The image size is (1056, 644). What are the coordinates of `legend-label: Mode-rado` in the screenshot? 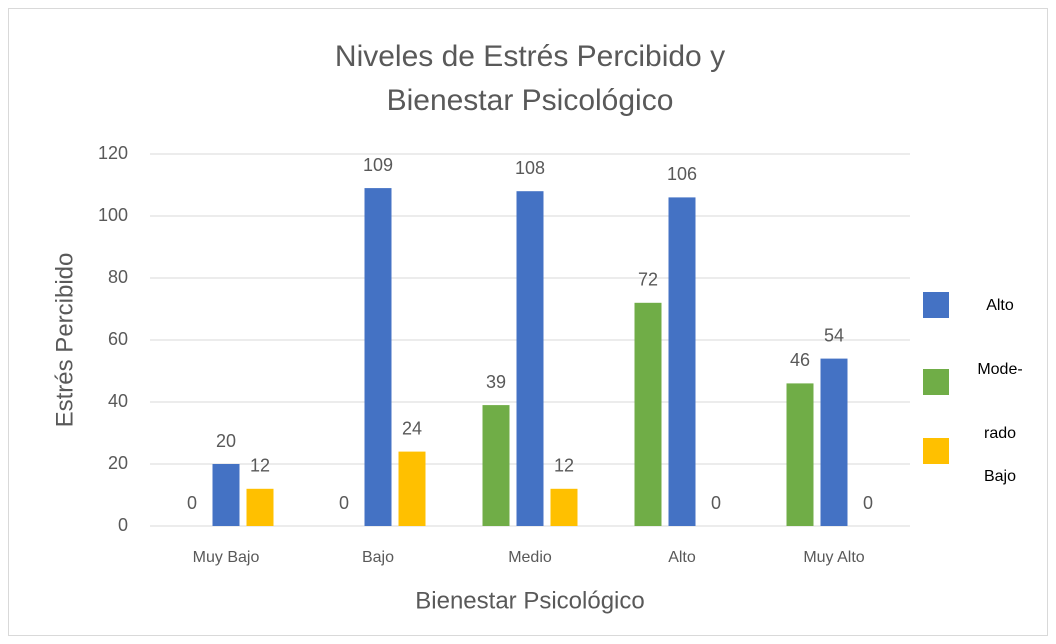 It's located at (1000, 401).